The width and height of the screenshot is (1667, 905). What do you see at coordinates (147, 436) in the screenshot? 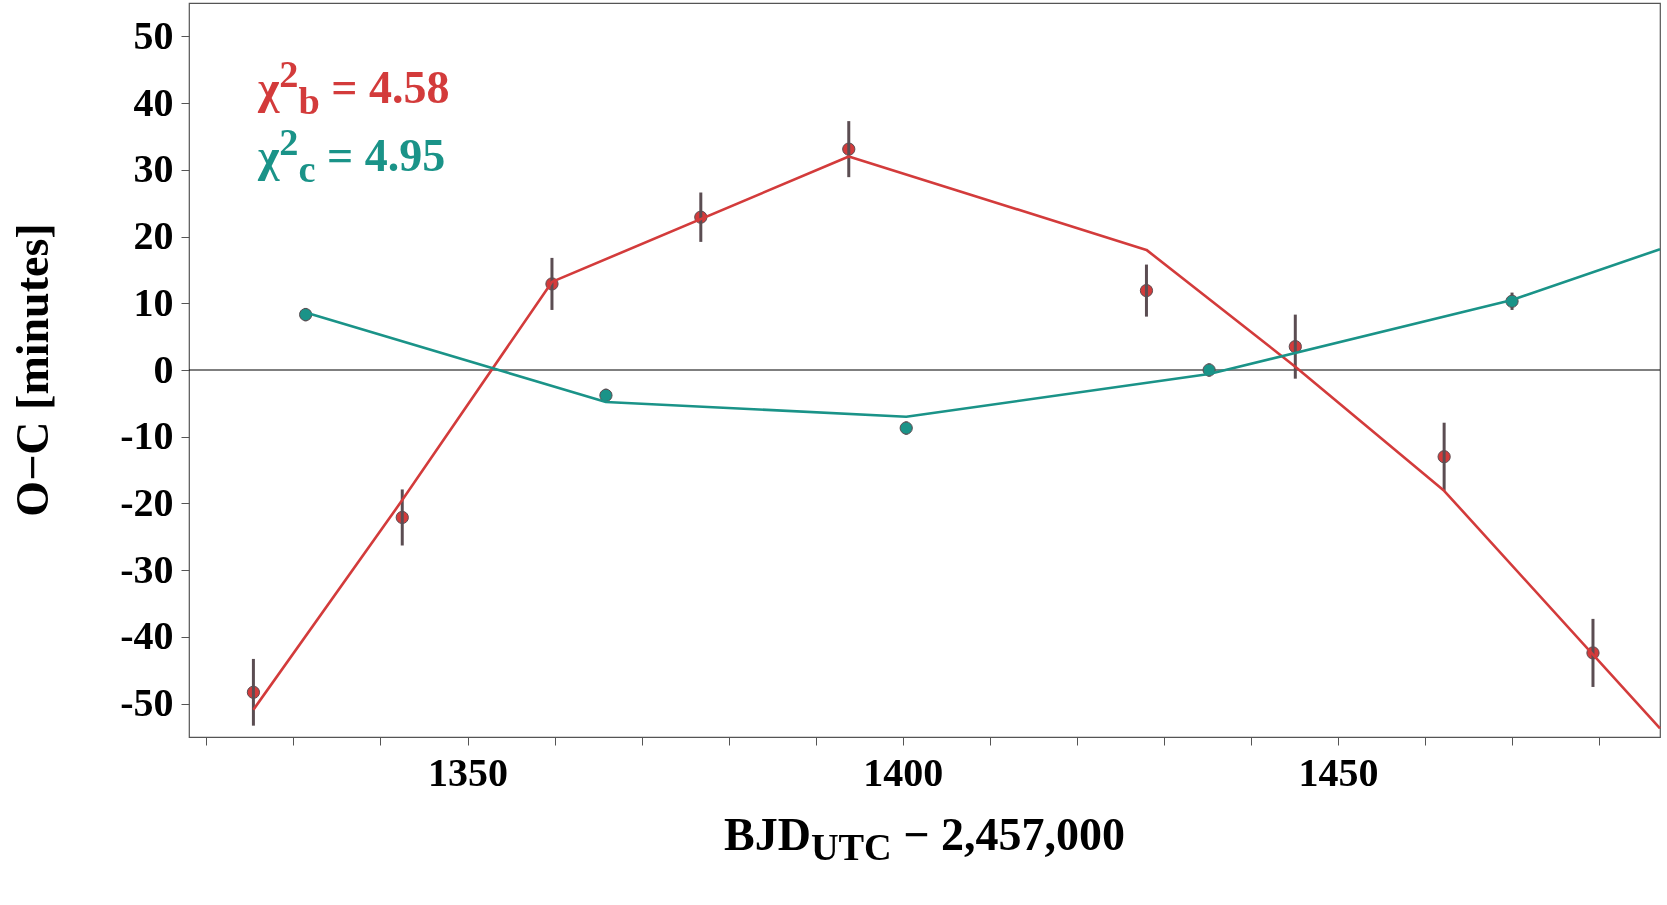
I see `y-tick-label: -10` at bounding box center [147, 436].